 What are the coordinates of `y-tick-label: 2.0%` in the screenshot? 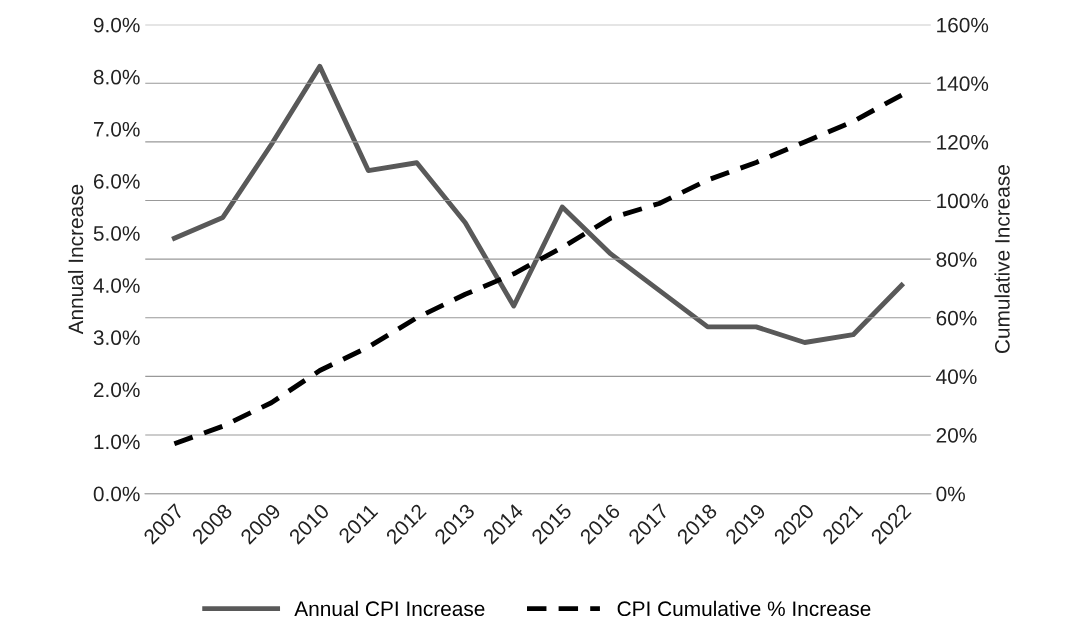 It's located at (116, 390).